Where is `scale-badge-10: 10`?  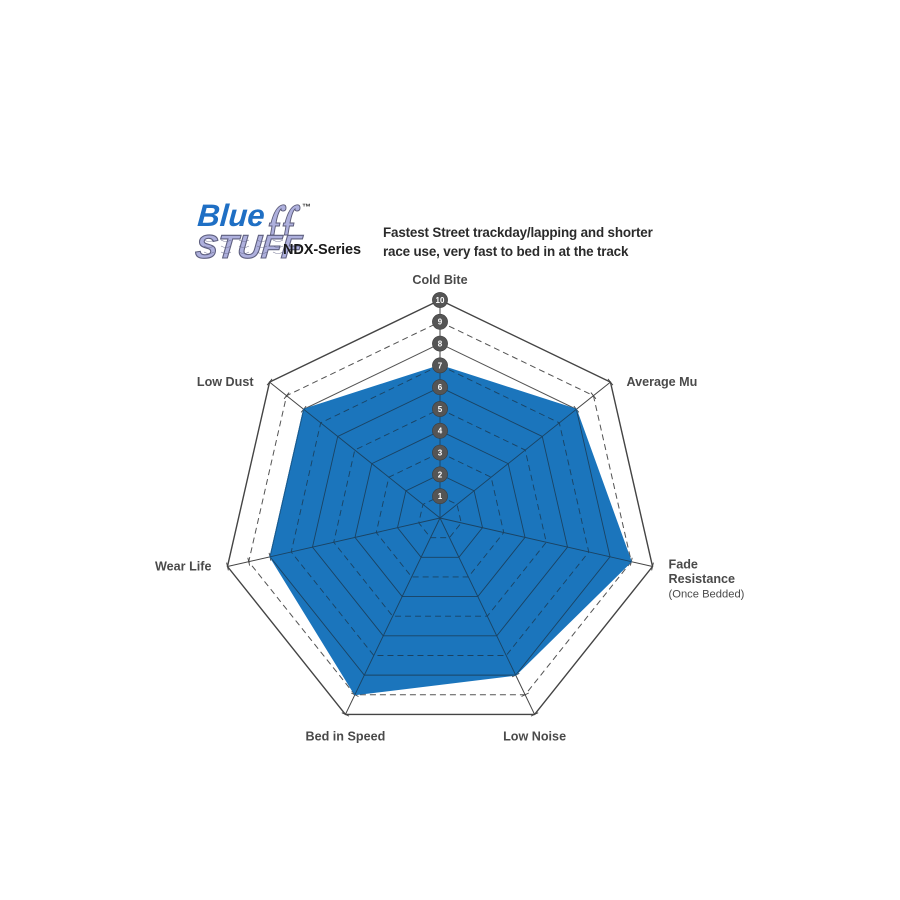 scale-badge-10: 10 is located at coordinates (440, 300).